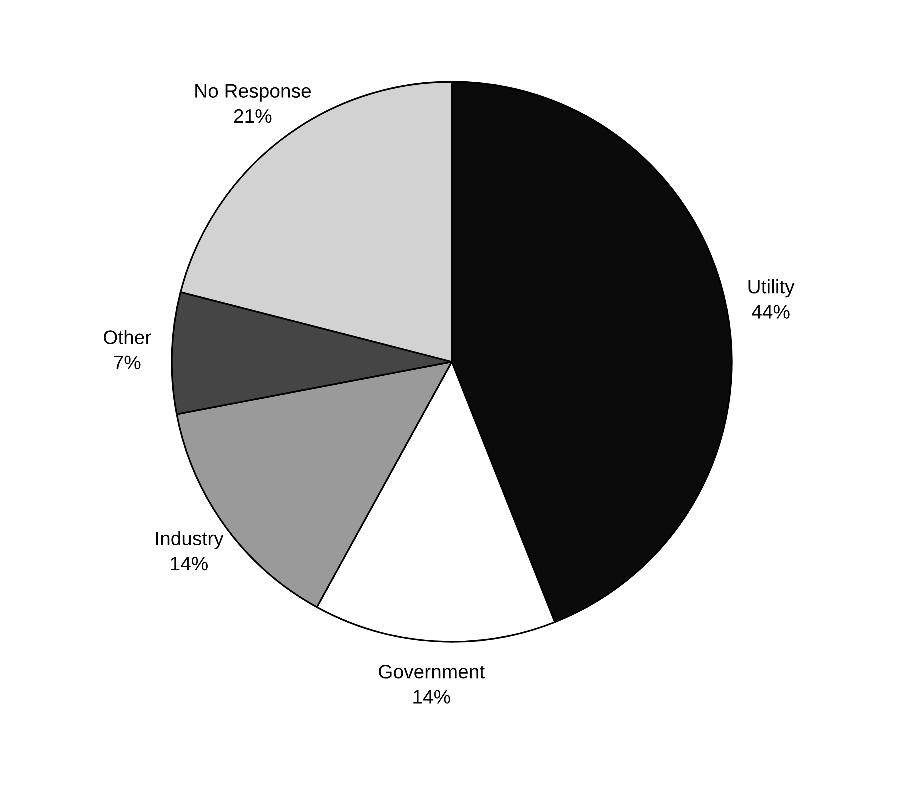 This screenshot has height=808, width=902. What do you see at coordinates (432, 672) in the screenshot?
I see `slice-label: Government` at bounding box center [432, 672].